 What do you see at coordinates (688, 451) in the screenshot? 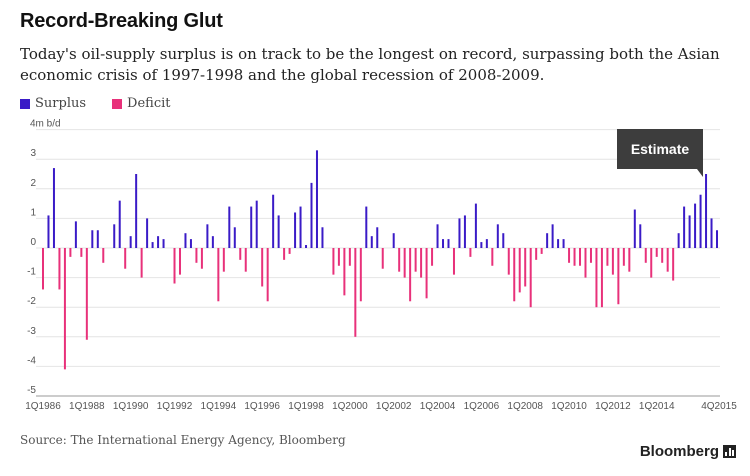
I see `brand-logo: Bloomberg` at bounding box center [688, 451].